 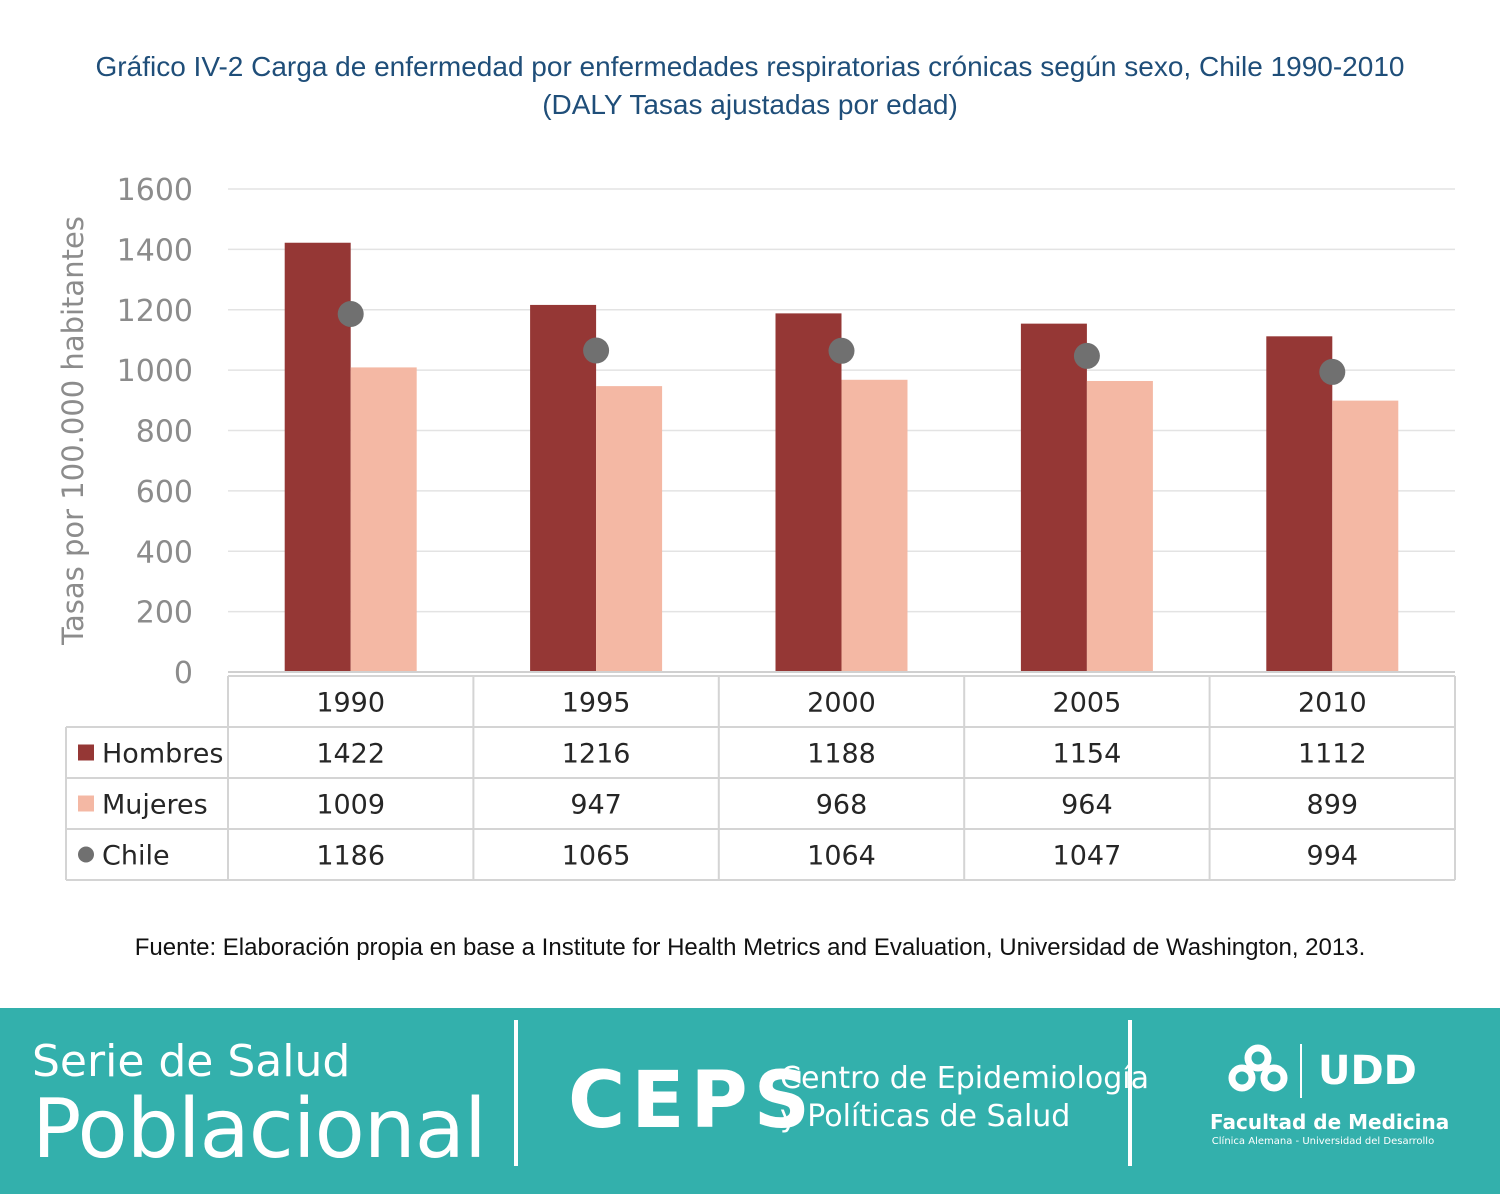 What do you see at coordinates (1087, 754) in the screenshot?
I see `data-label: 1154` at bounding box center [1087, 754].